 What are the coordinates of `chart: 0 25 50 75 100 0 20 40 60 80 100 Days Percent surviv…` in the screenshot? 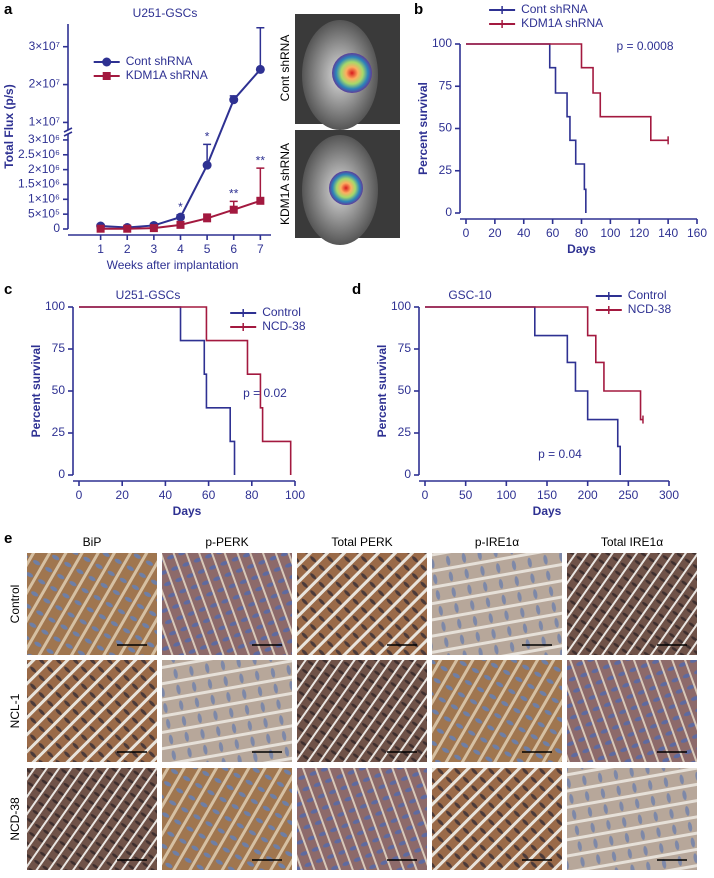 It's located at (167, 403).